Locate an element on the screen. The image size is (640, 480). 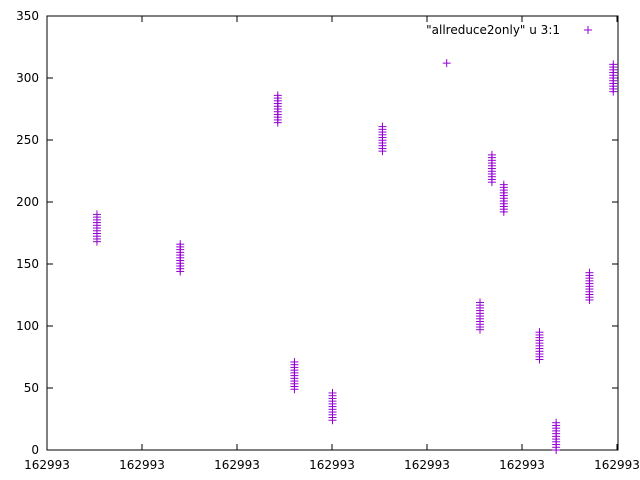
y-tick-label: 100 is located at coordinates (27, 326).